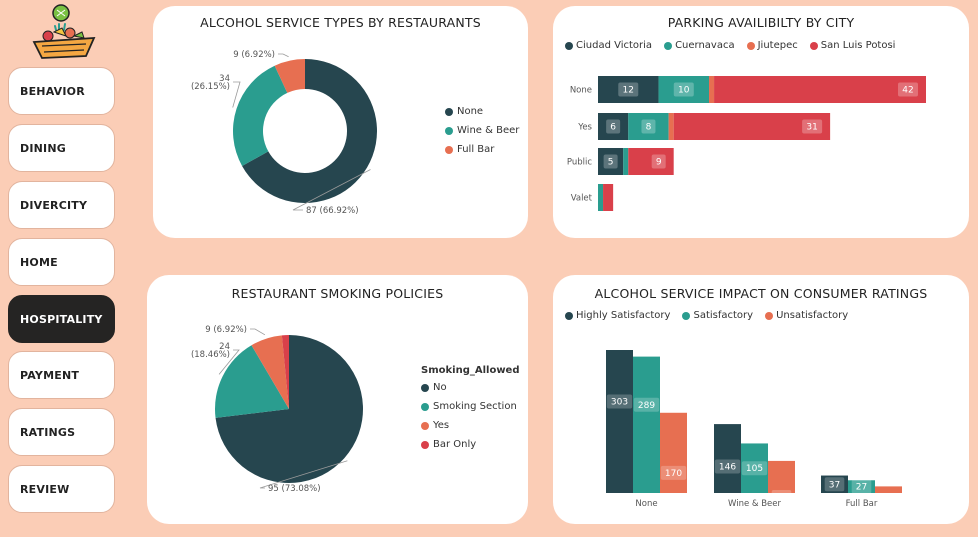 This screenshot has width=978, height=537. I want to click on slice-no, so click(289, 409).